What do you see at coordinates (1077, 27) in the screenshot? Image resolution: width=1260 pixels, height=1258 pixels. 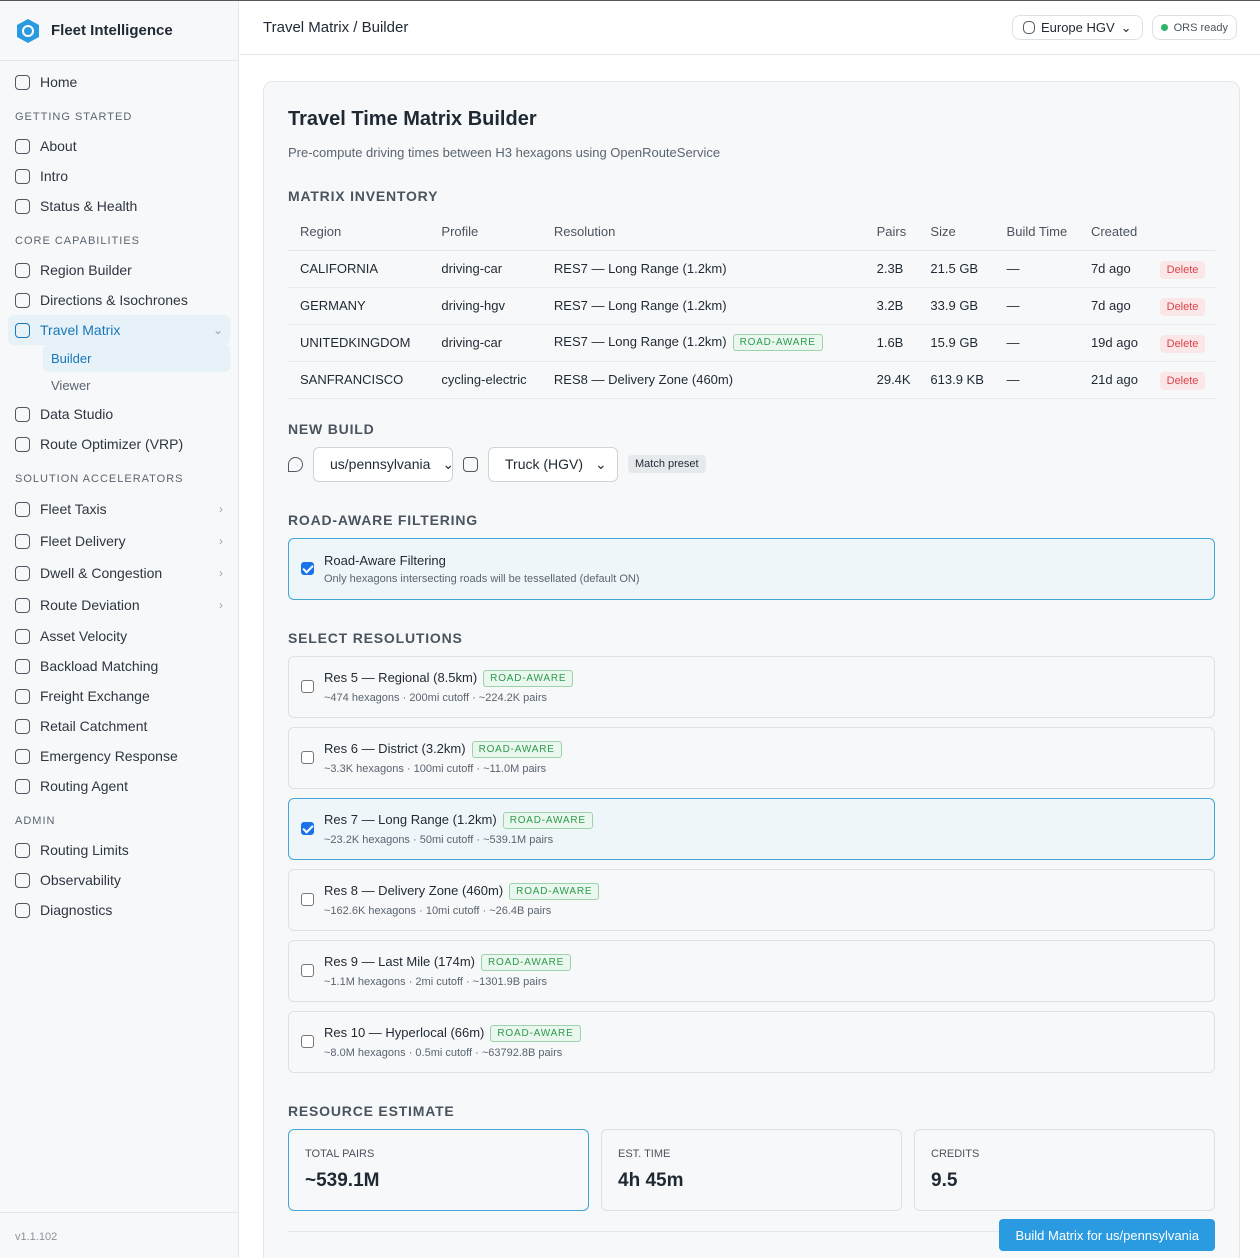 I see `region-select: Europe HGV ⌄` at bounding box center [1077, 27].